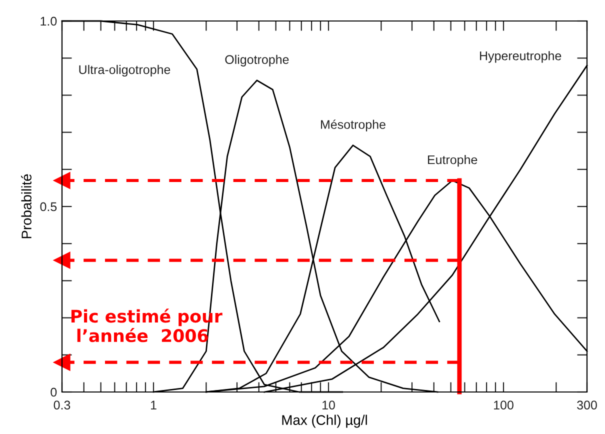 This screenshot has width=605, height=434. Describe the element at coordinates (453, 160) in the screenshot. I see `series-label: Eutrophe` at that location.